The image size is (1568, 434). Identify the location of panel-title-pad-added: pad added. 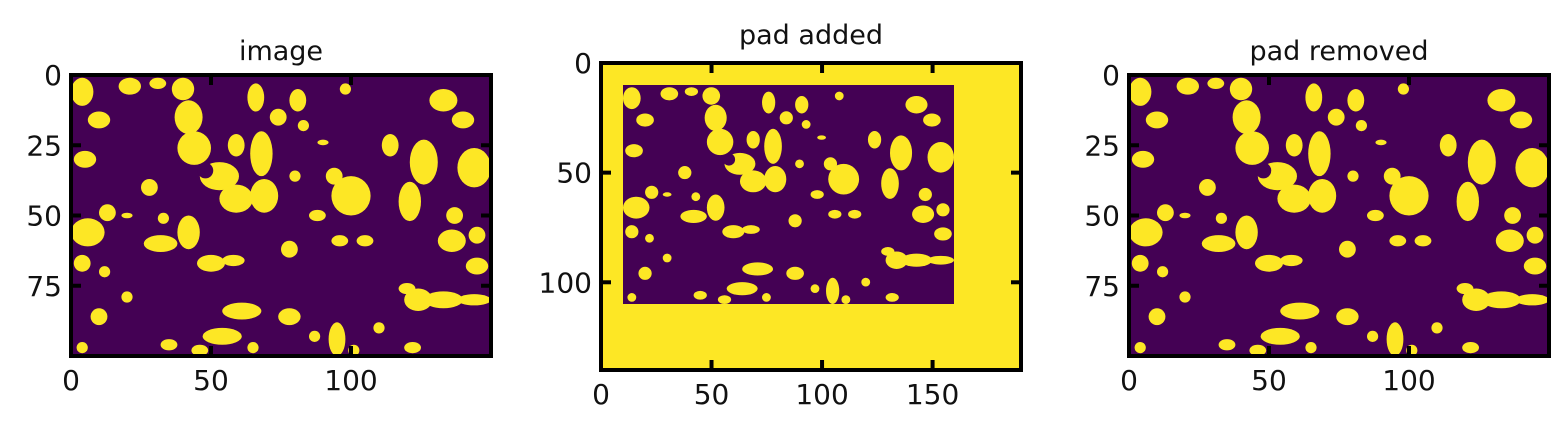
(811, 35).